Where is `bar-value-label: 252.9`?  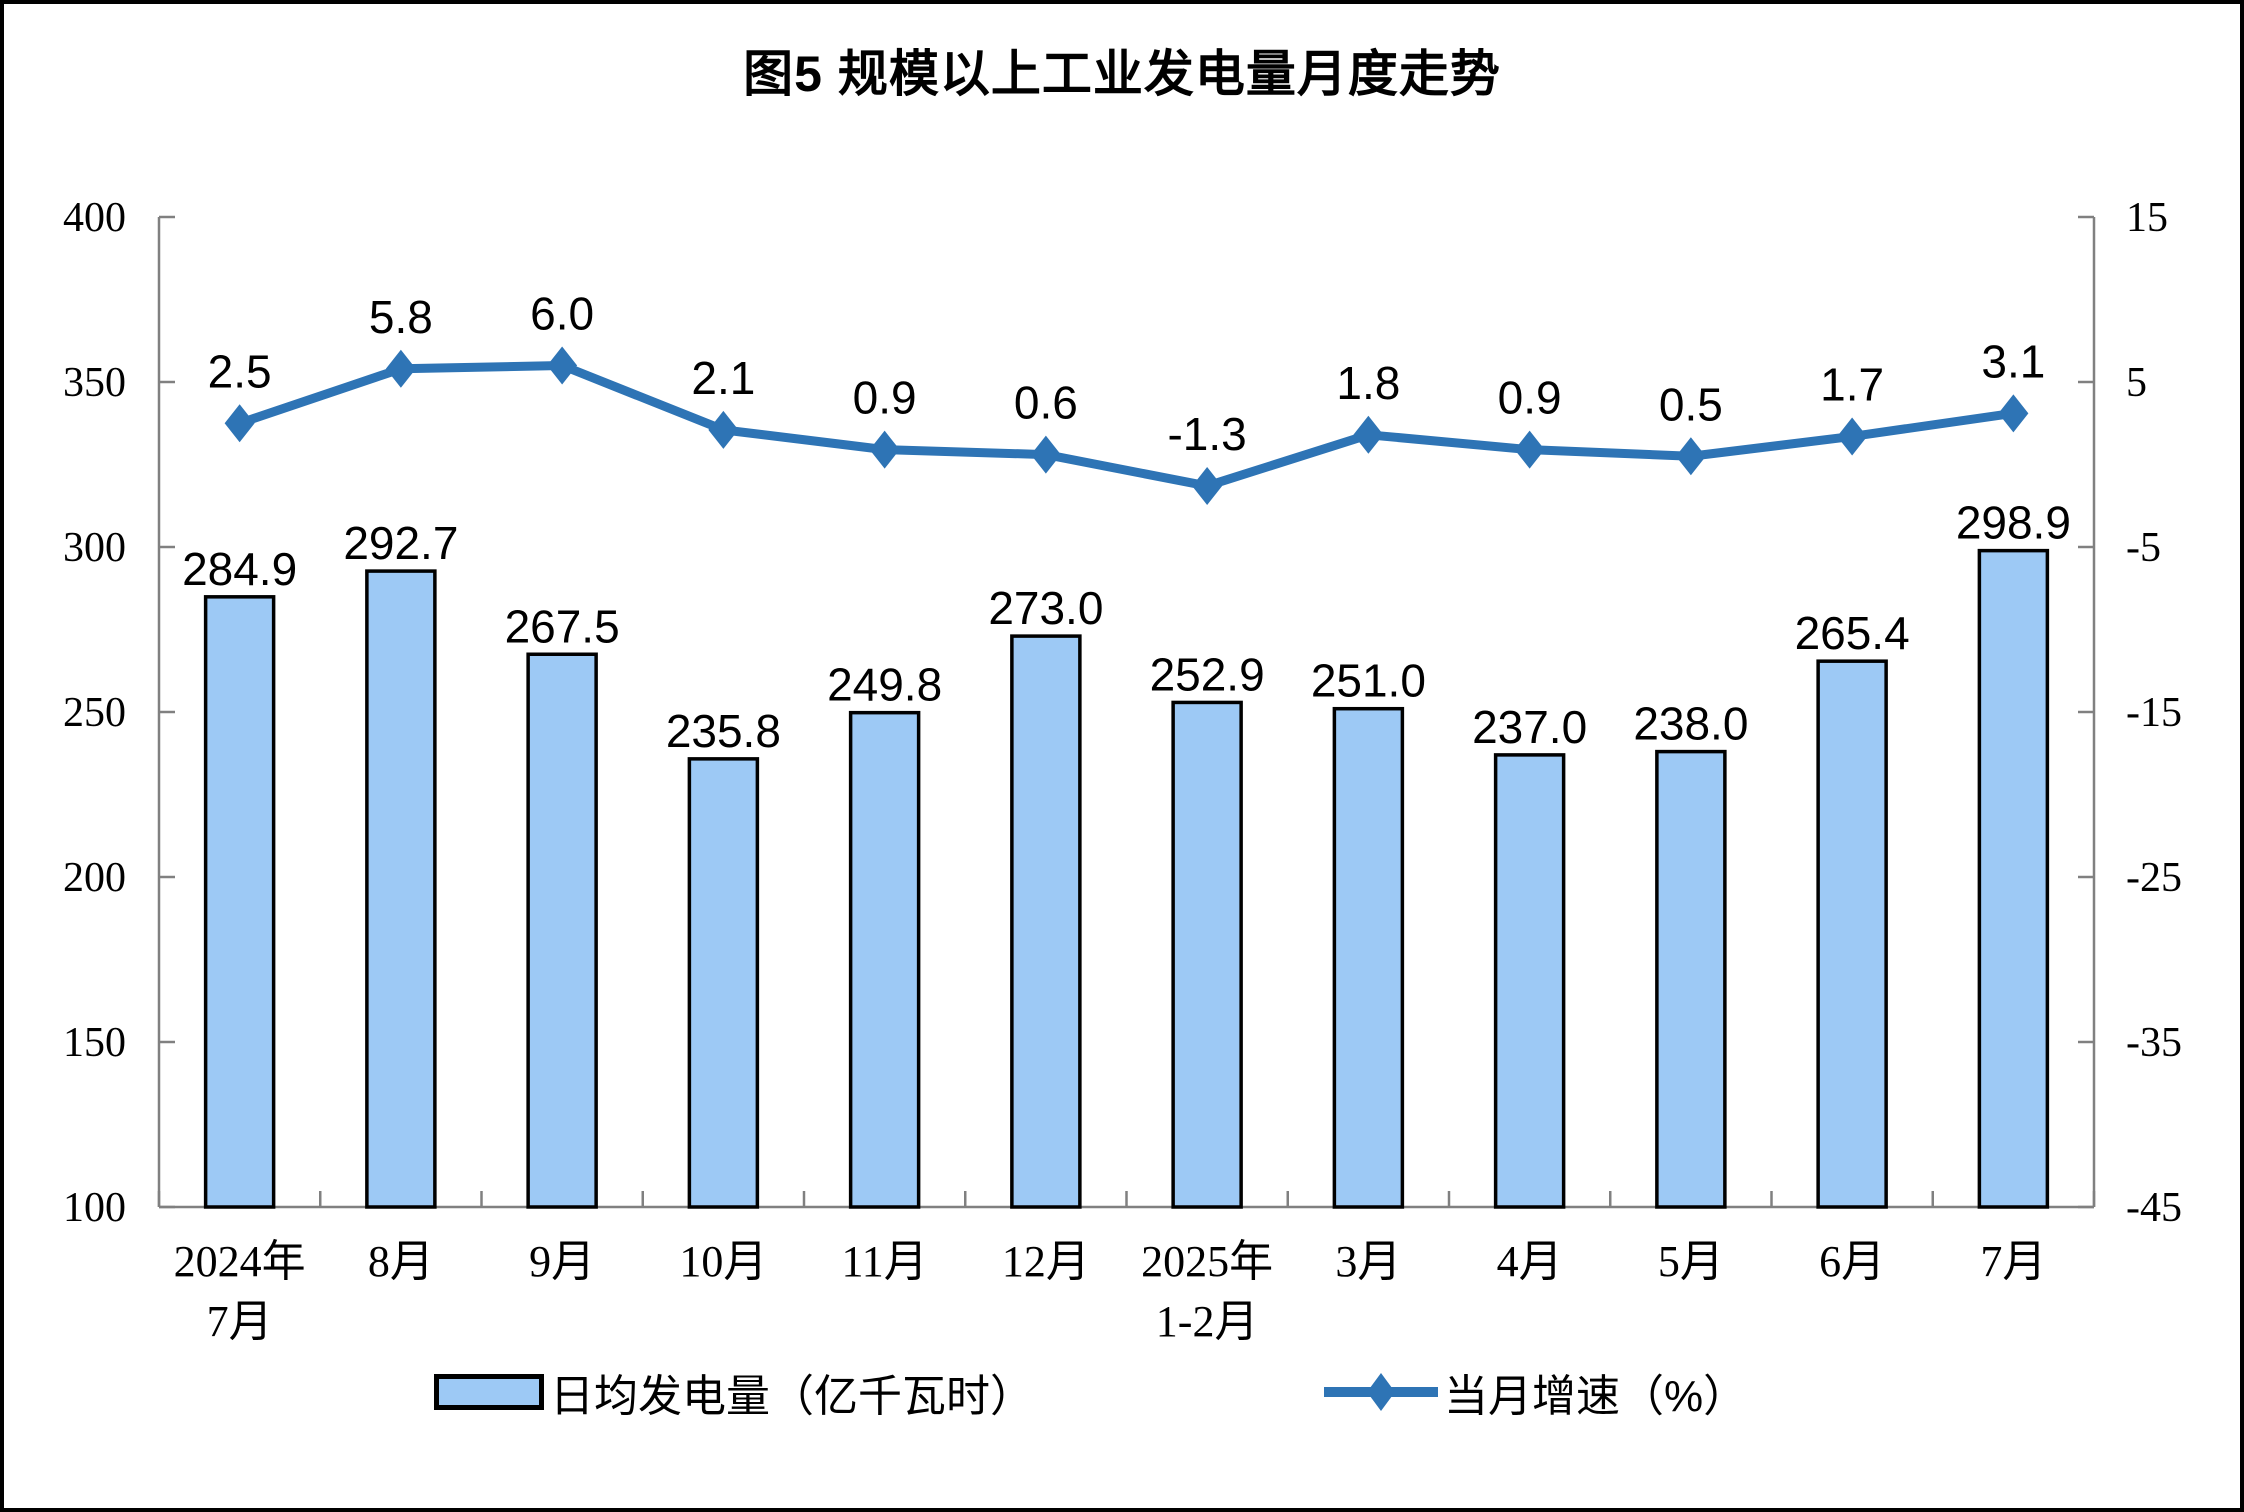
bar-value-label: 252.9 is located at coordinates (1207, 674).